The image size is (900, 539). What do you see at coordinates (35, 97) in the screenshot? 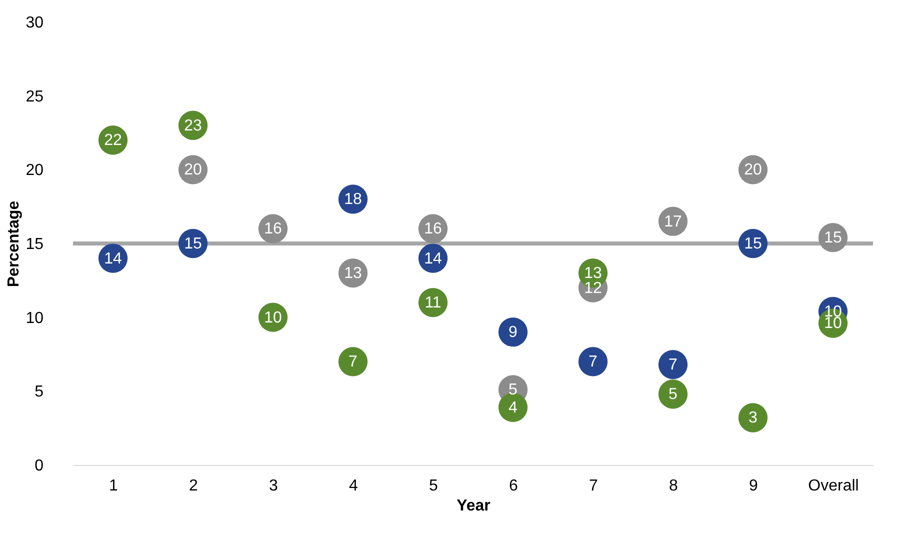
I see `y-tick-label: 25` at bounding box center [35, 97].